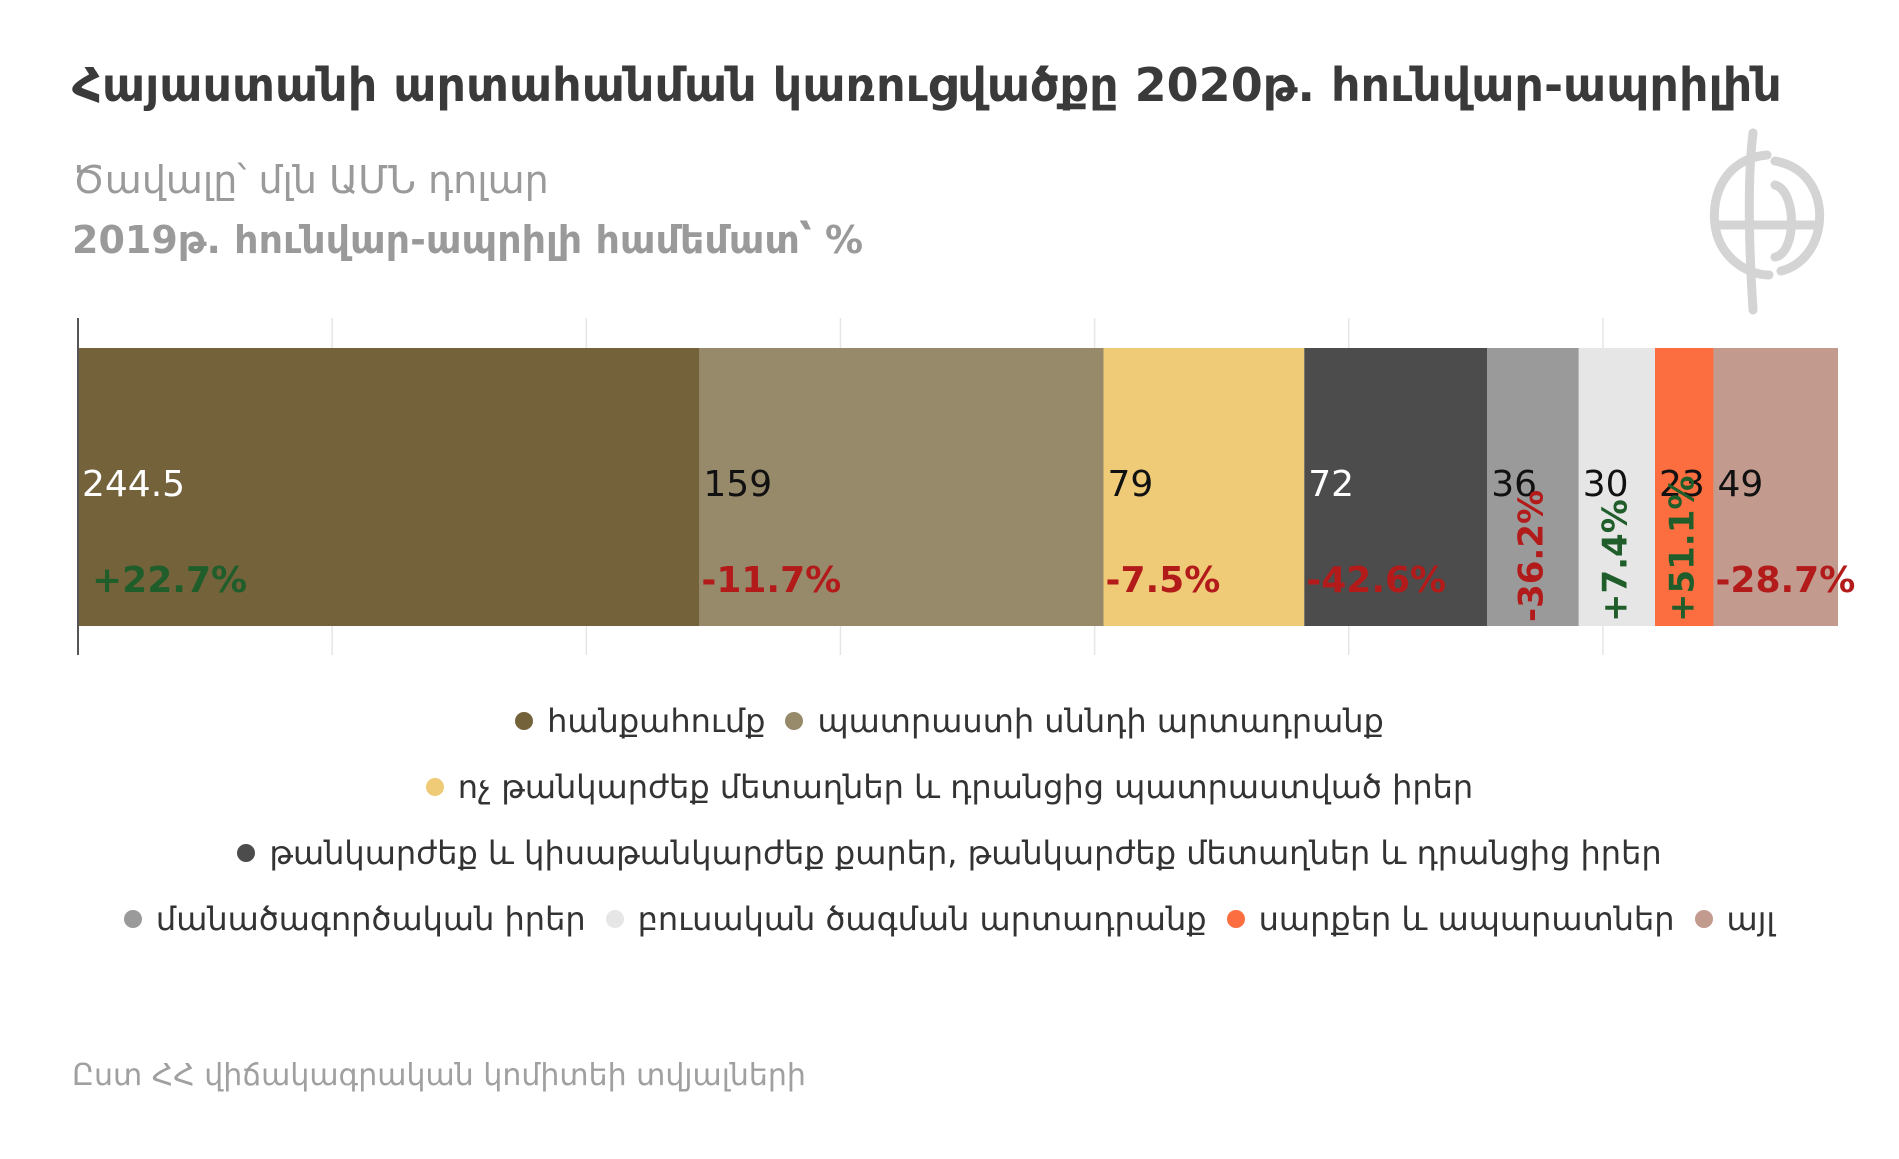 This screenshot has height=1159, width=1899. I want to click on legend-label: հանքահումք, so click(656, 721).